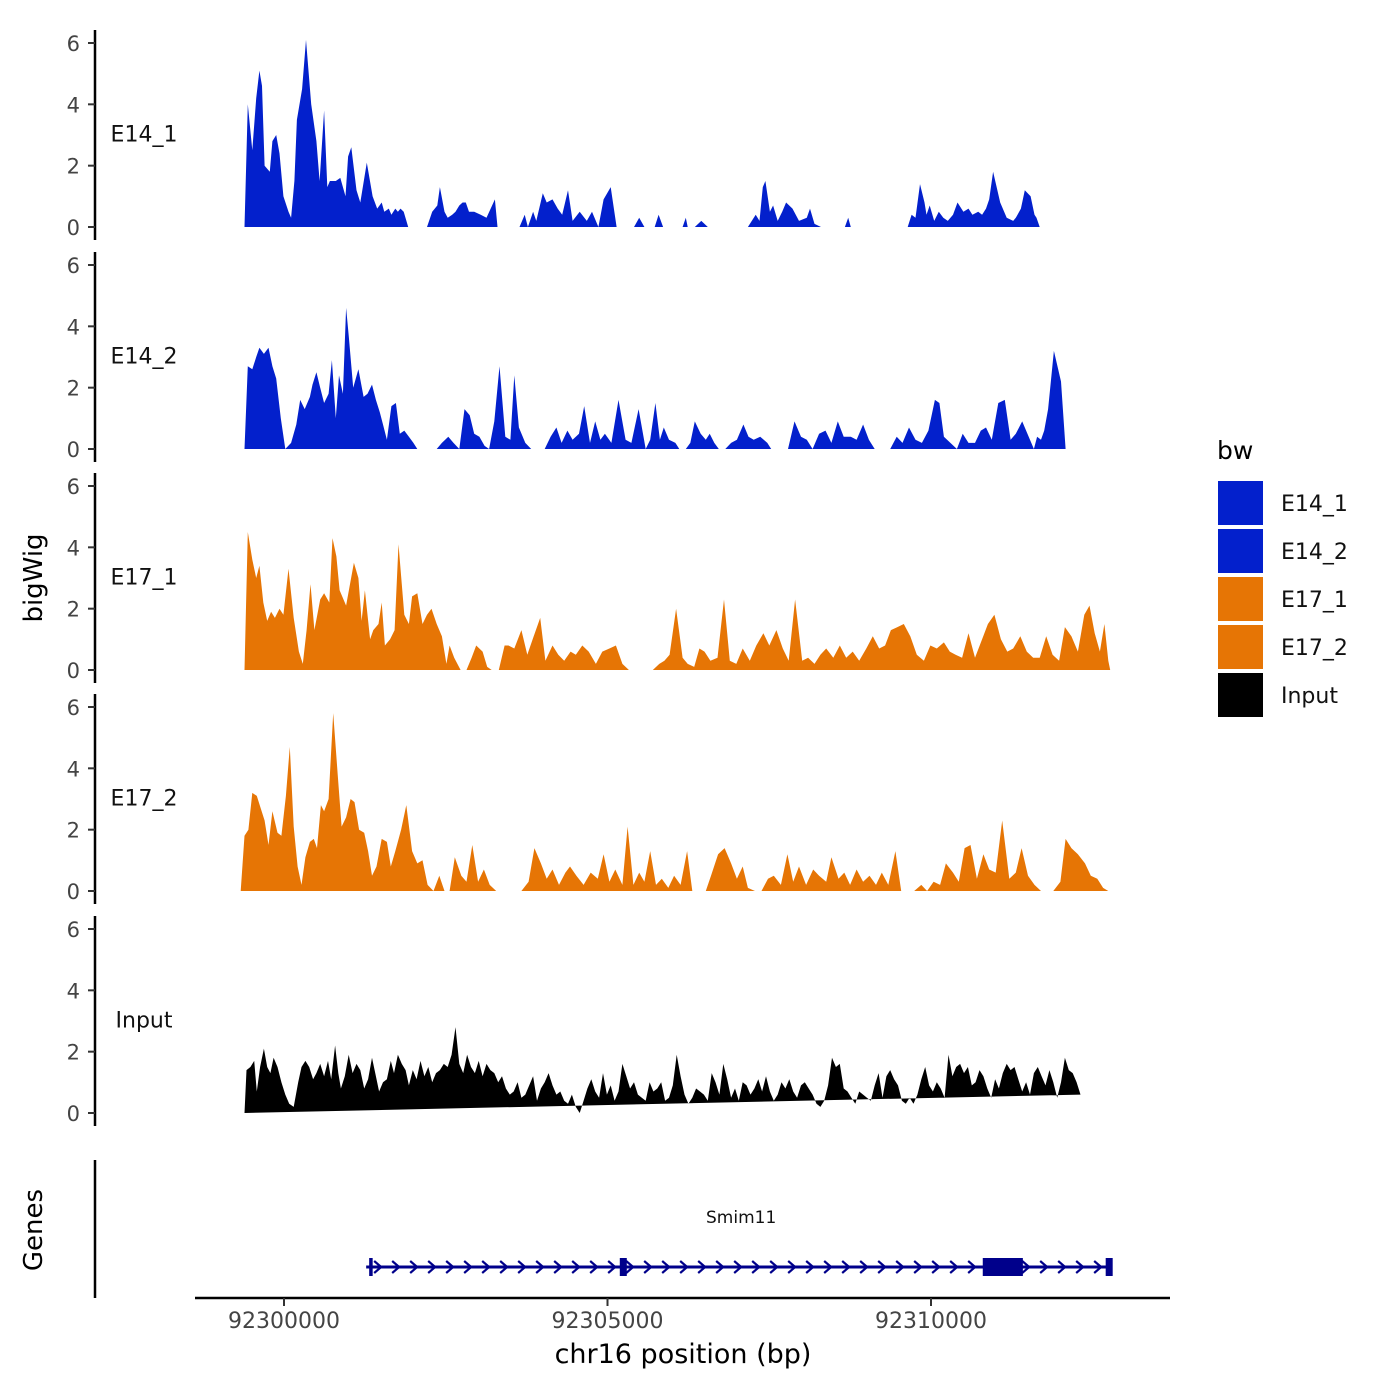  I want to click on legend-label: E14_2, so click(1314, 552).